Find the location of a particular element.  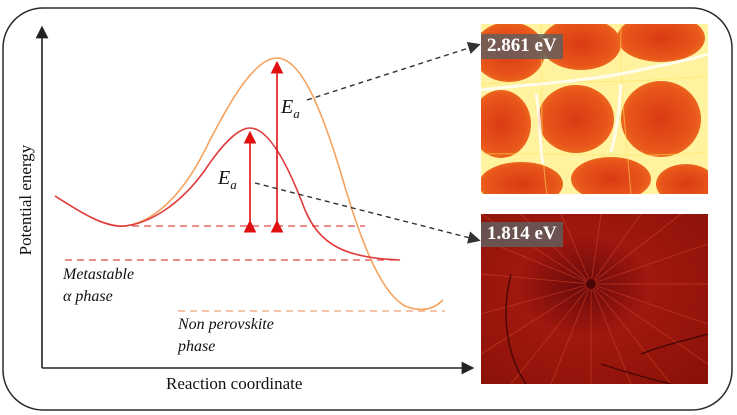

metastable-label: Metastable α phase is located at coordinates (99, 285).